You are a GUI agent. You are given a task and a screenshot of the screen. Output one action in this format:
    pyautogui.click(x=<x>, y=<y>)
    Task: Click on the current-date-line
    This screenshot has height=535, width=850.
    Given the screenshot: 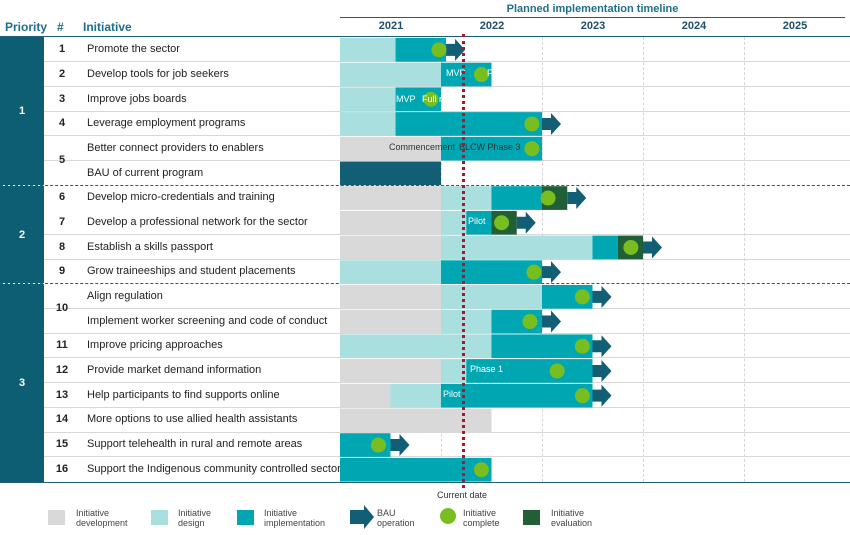 What is the action you would take?
    pyautogui.click(x=463, y=261)
    